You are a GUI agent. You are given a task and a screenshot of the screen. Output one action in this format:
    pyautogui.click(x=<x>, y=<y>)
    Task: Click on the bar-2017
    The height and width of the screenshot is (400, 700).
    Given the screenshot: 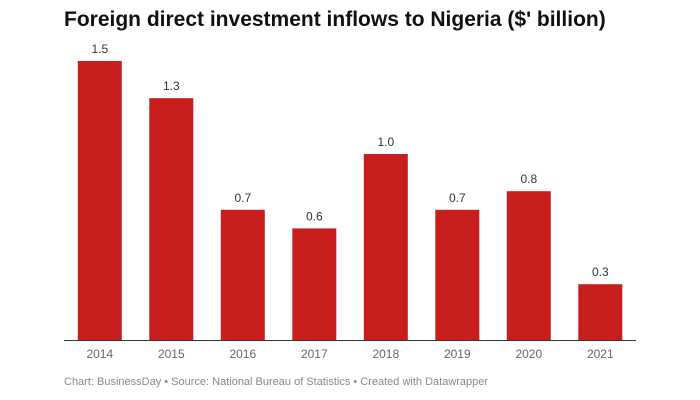 What is the action you would take?
    pyautogui.click(x=314, y=284)
    